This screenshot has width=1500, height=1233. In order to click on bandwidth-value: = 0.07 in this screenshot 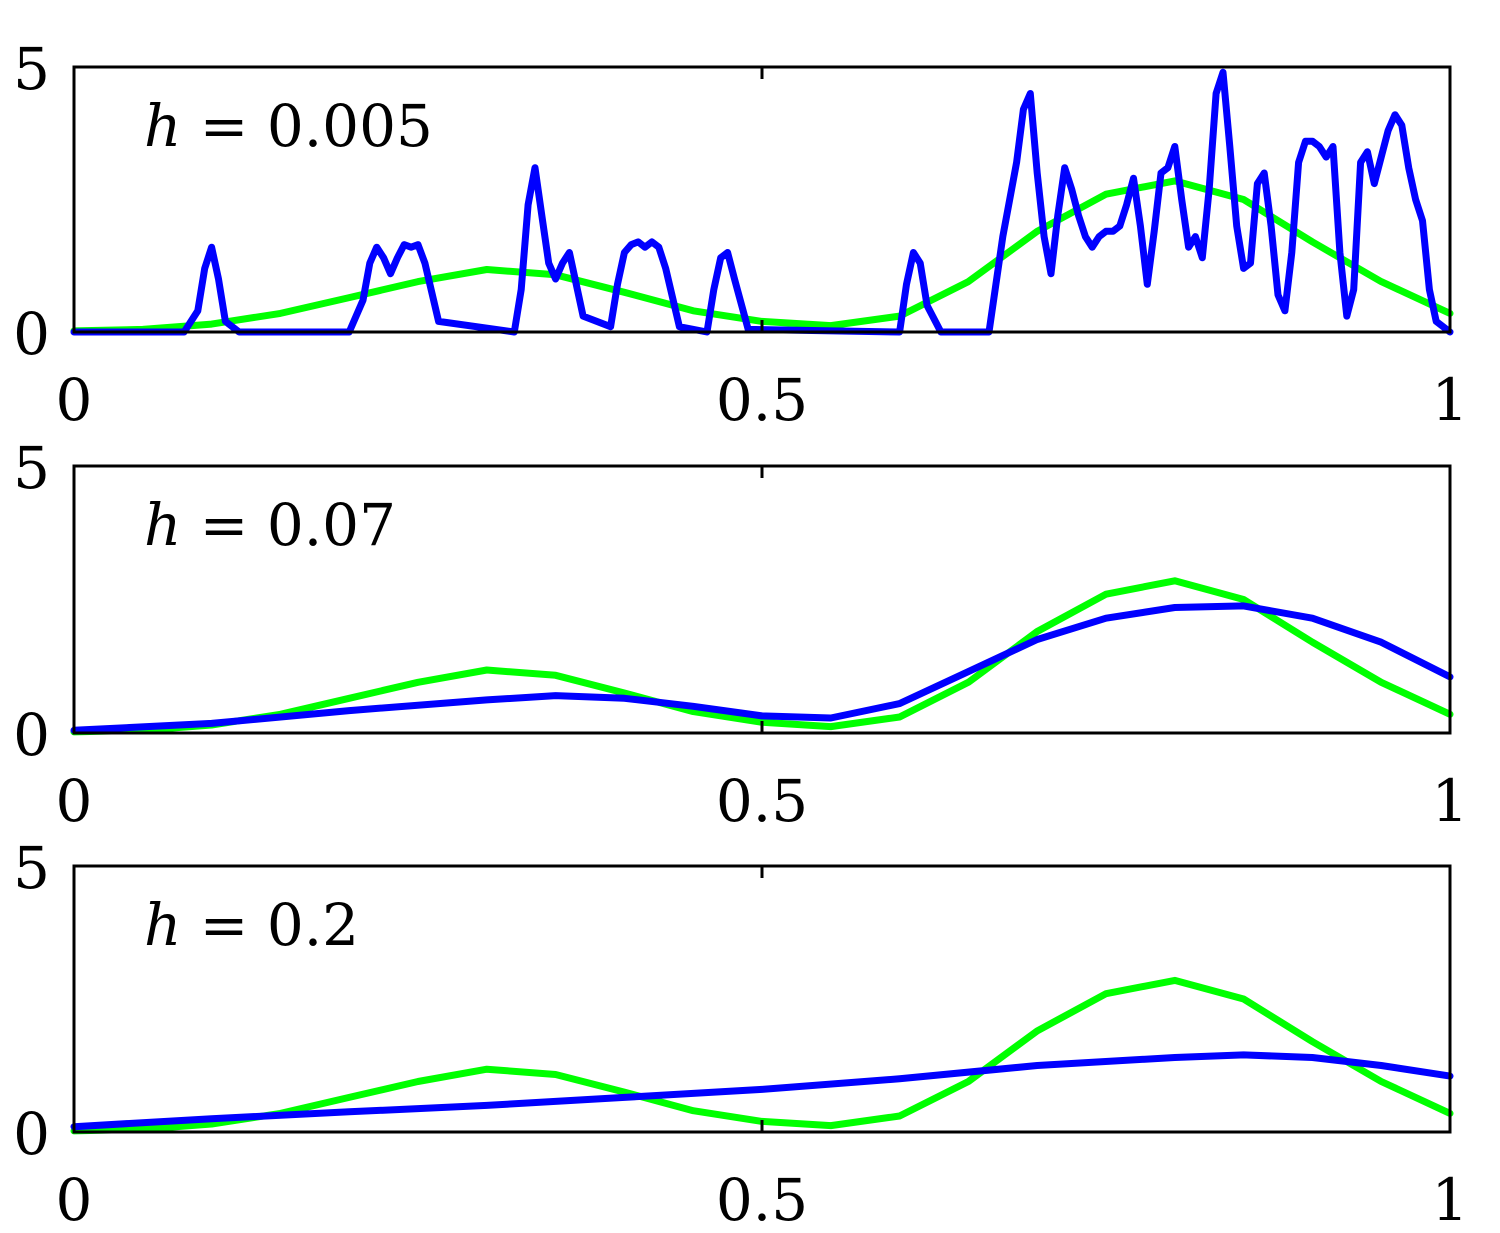, I will do `click(288, 525)`.